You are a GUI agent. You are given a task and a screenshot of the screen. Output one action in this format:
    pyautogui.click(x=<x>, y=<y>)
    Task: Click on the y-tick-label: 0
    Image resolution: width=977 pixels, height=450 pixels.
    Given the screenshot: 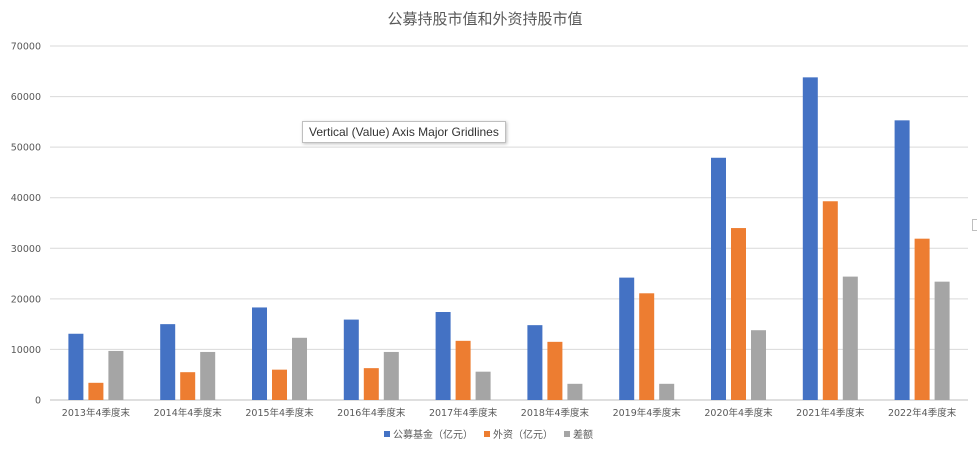 What is the action you would take?
    pyautogui.click(x=38, y=401)
    